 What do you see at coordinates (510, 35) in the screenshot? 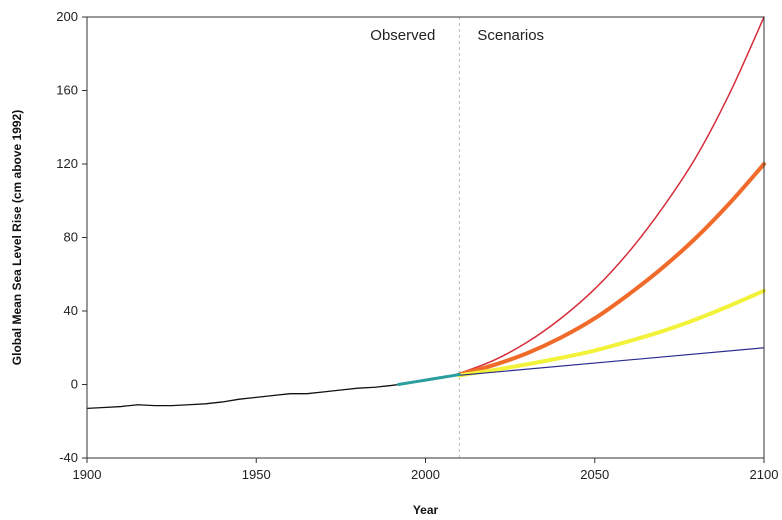
I see `scenarios-label: Scenarios` at bounding box center [510, 35].